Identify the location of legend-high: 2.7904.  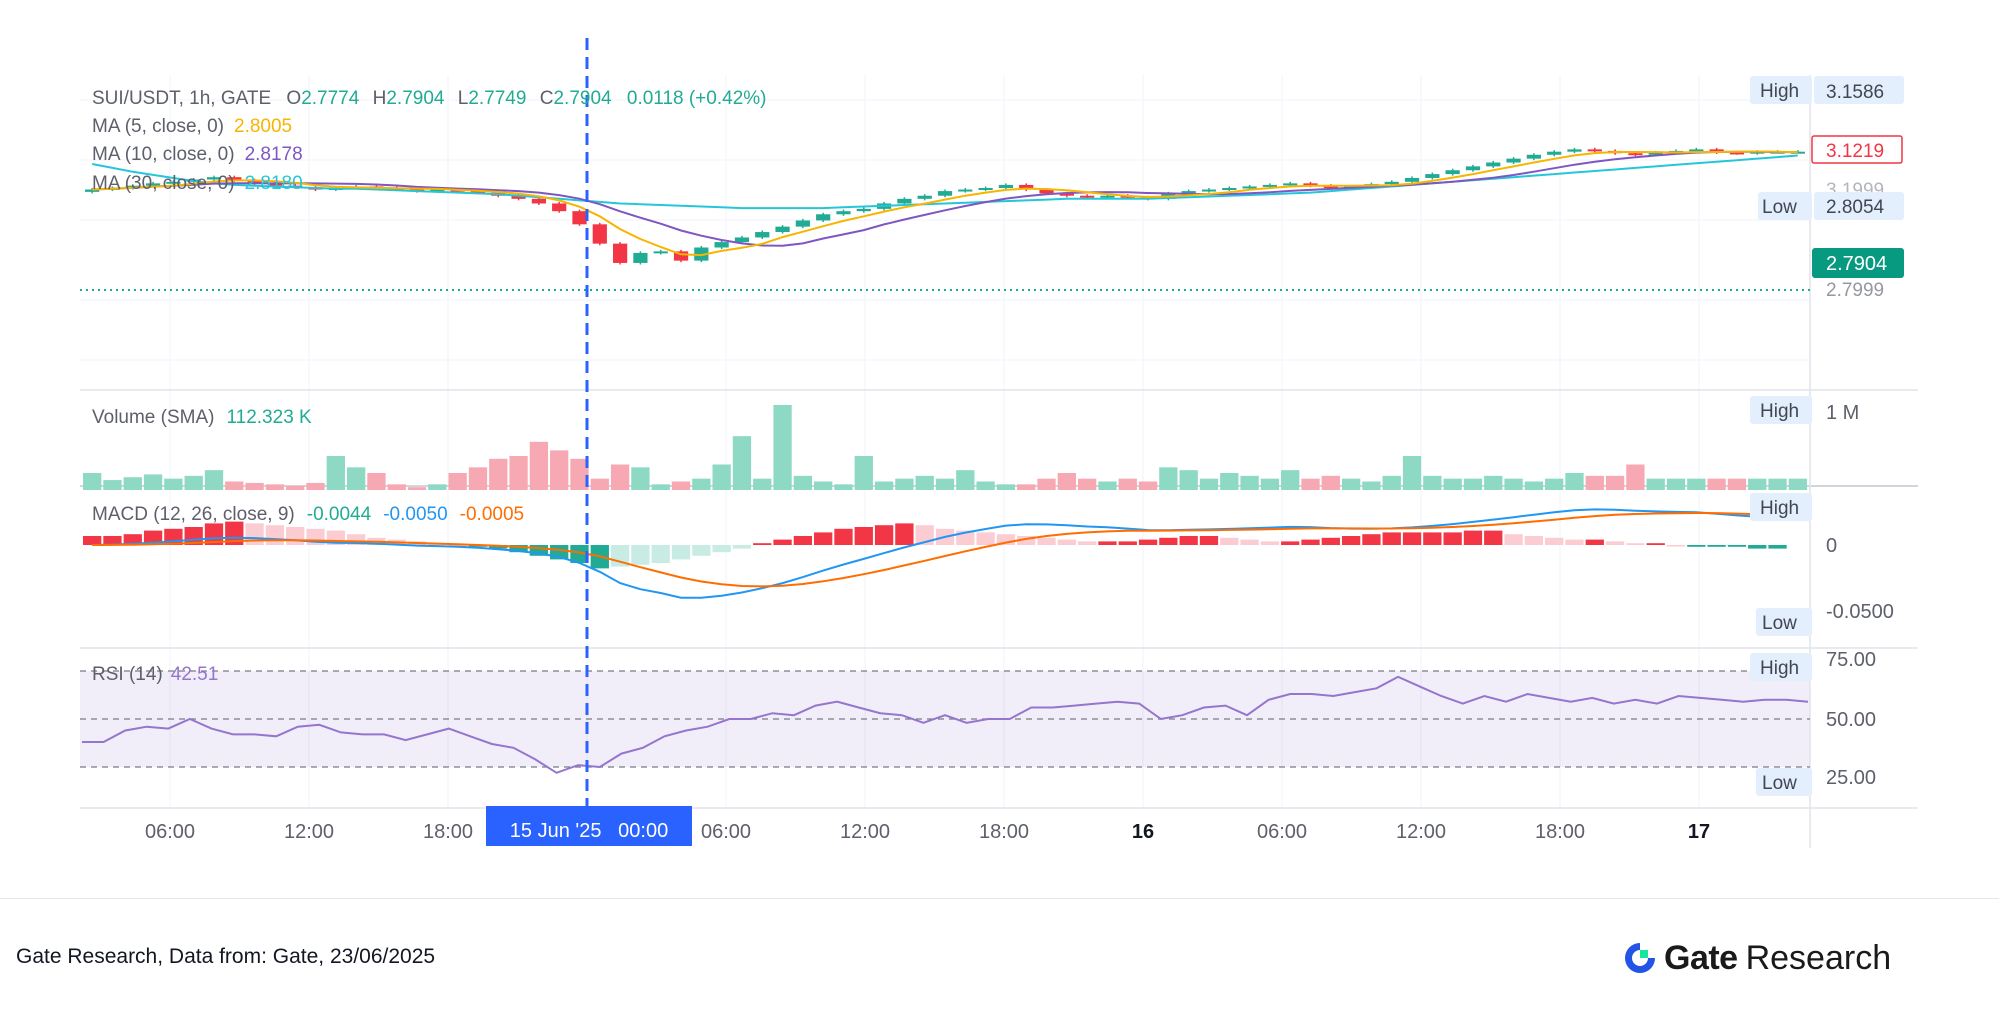
(415, 98).